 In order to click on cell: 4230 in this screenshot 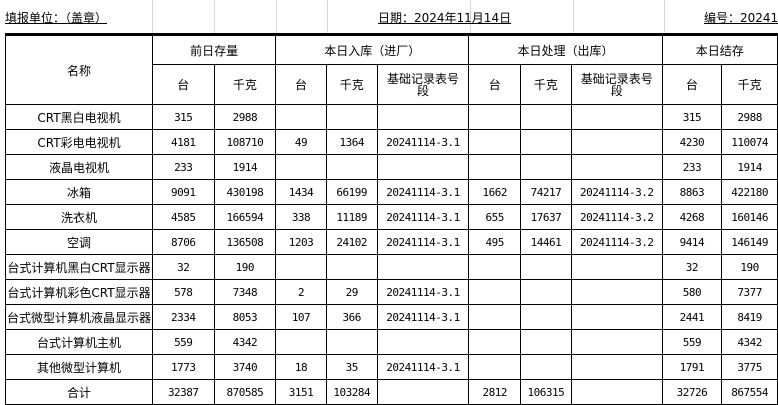, I will do `click(692, 142)`.